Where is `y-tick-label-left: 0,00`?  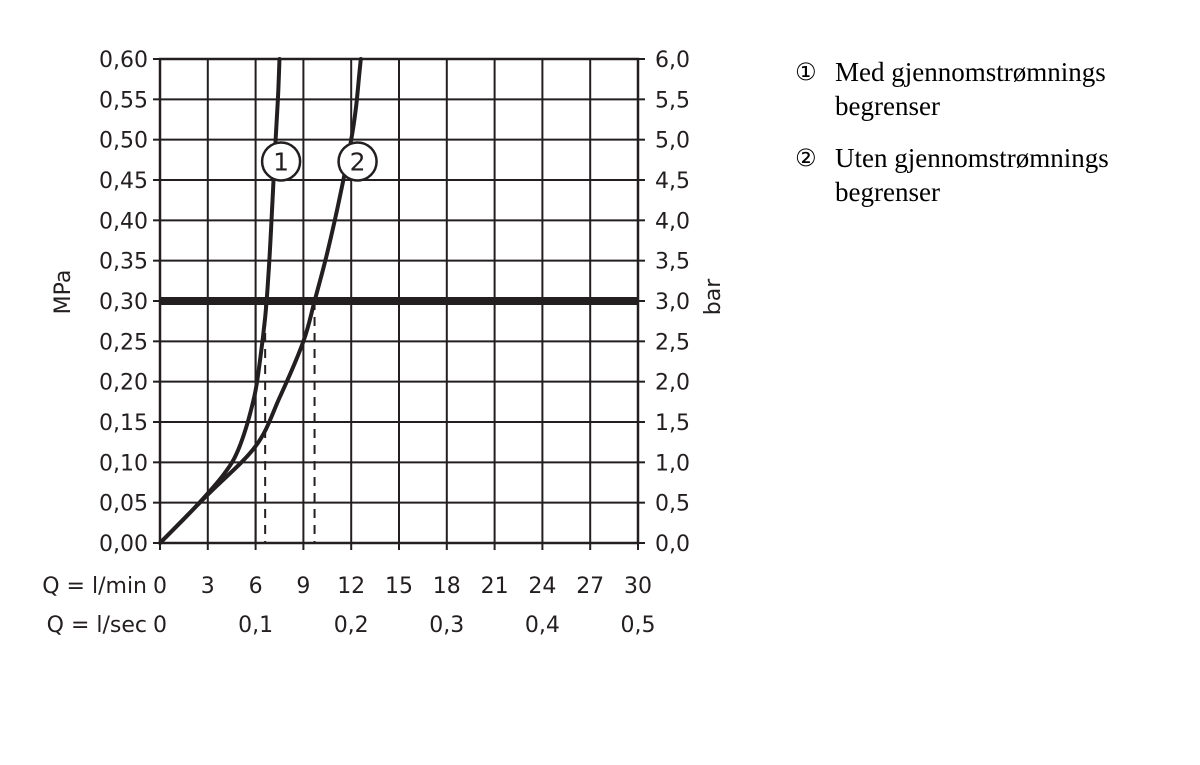
y-tick-label-left: 0,00 is located at coordinates (123, 544).